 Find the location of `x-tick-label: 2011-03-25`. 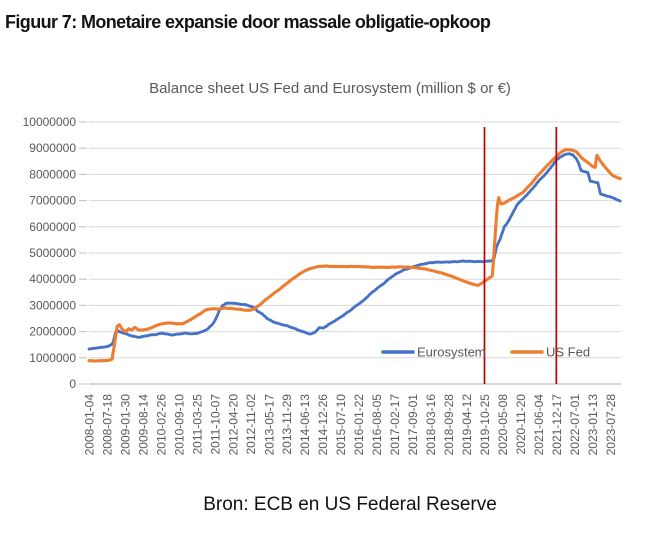

x-tick-label: 2011-03-25 is located at coordinates (197, 424).